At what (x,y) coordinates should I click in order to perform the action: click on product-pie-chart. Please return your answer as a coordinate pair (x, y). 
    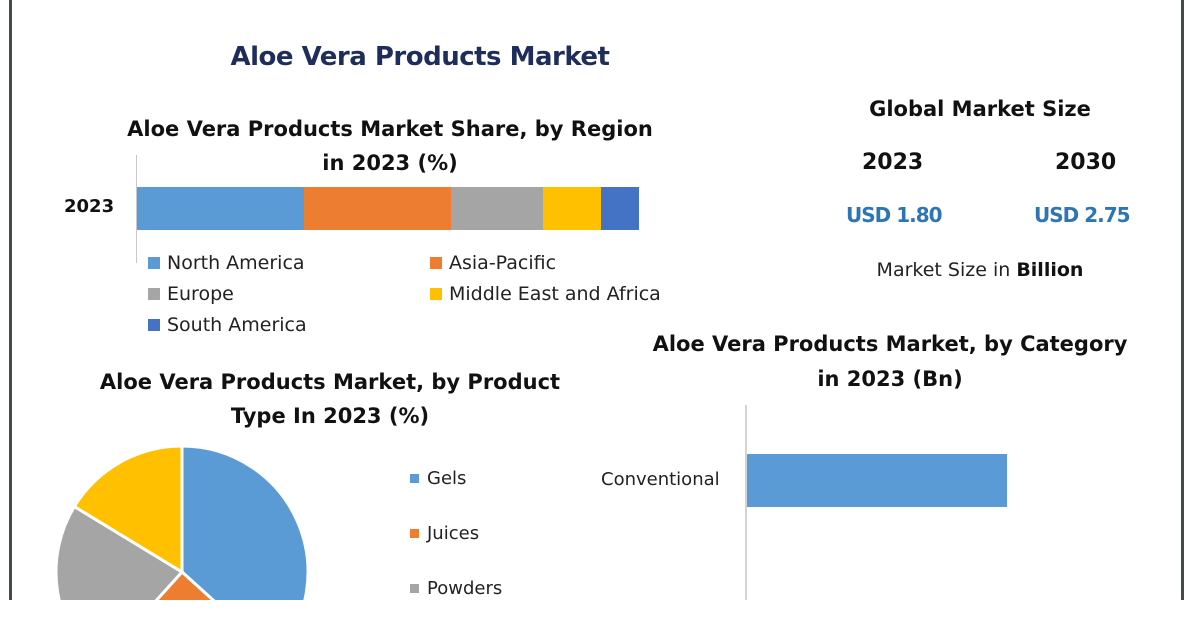
    Looking at the image, I should click on (182, 522).